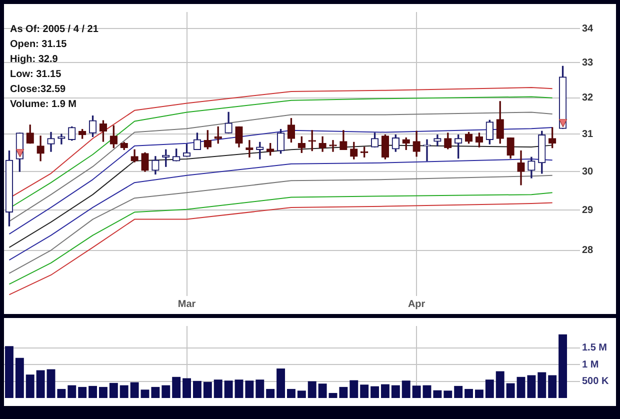  What do you see at coordinates (36, 75) in the screenshot?
I see `annotation: Low: 31.15` at bounding box center [36, 75].